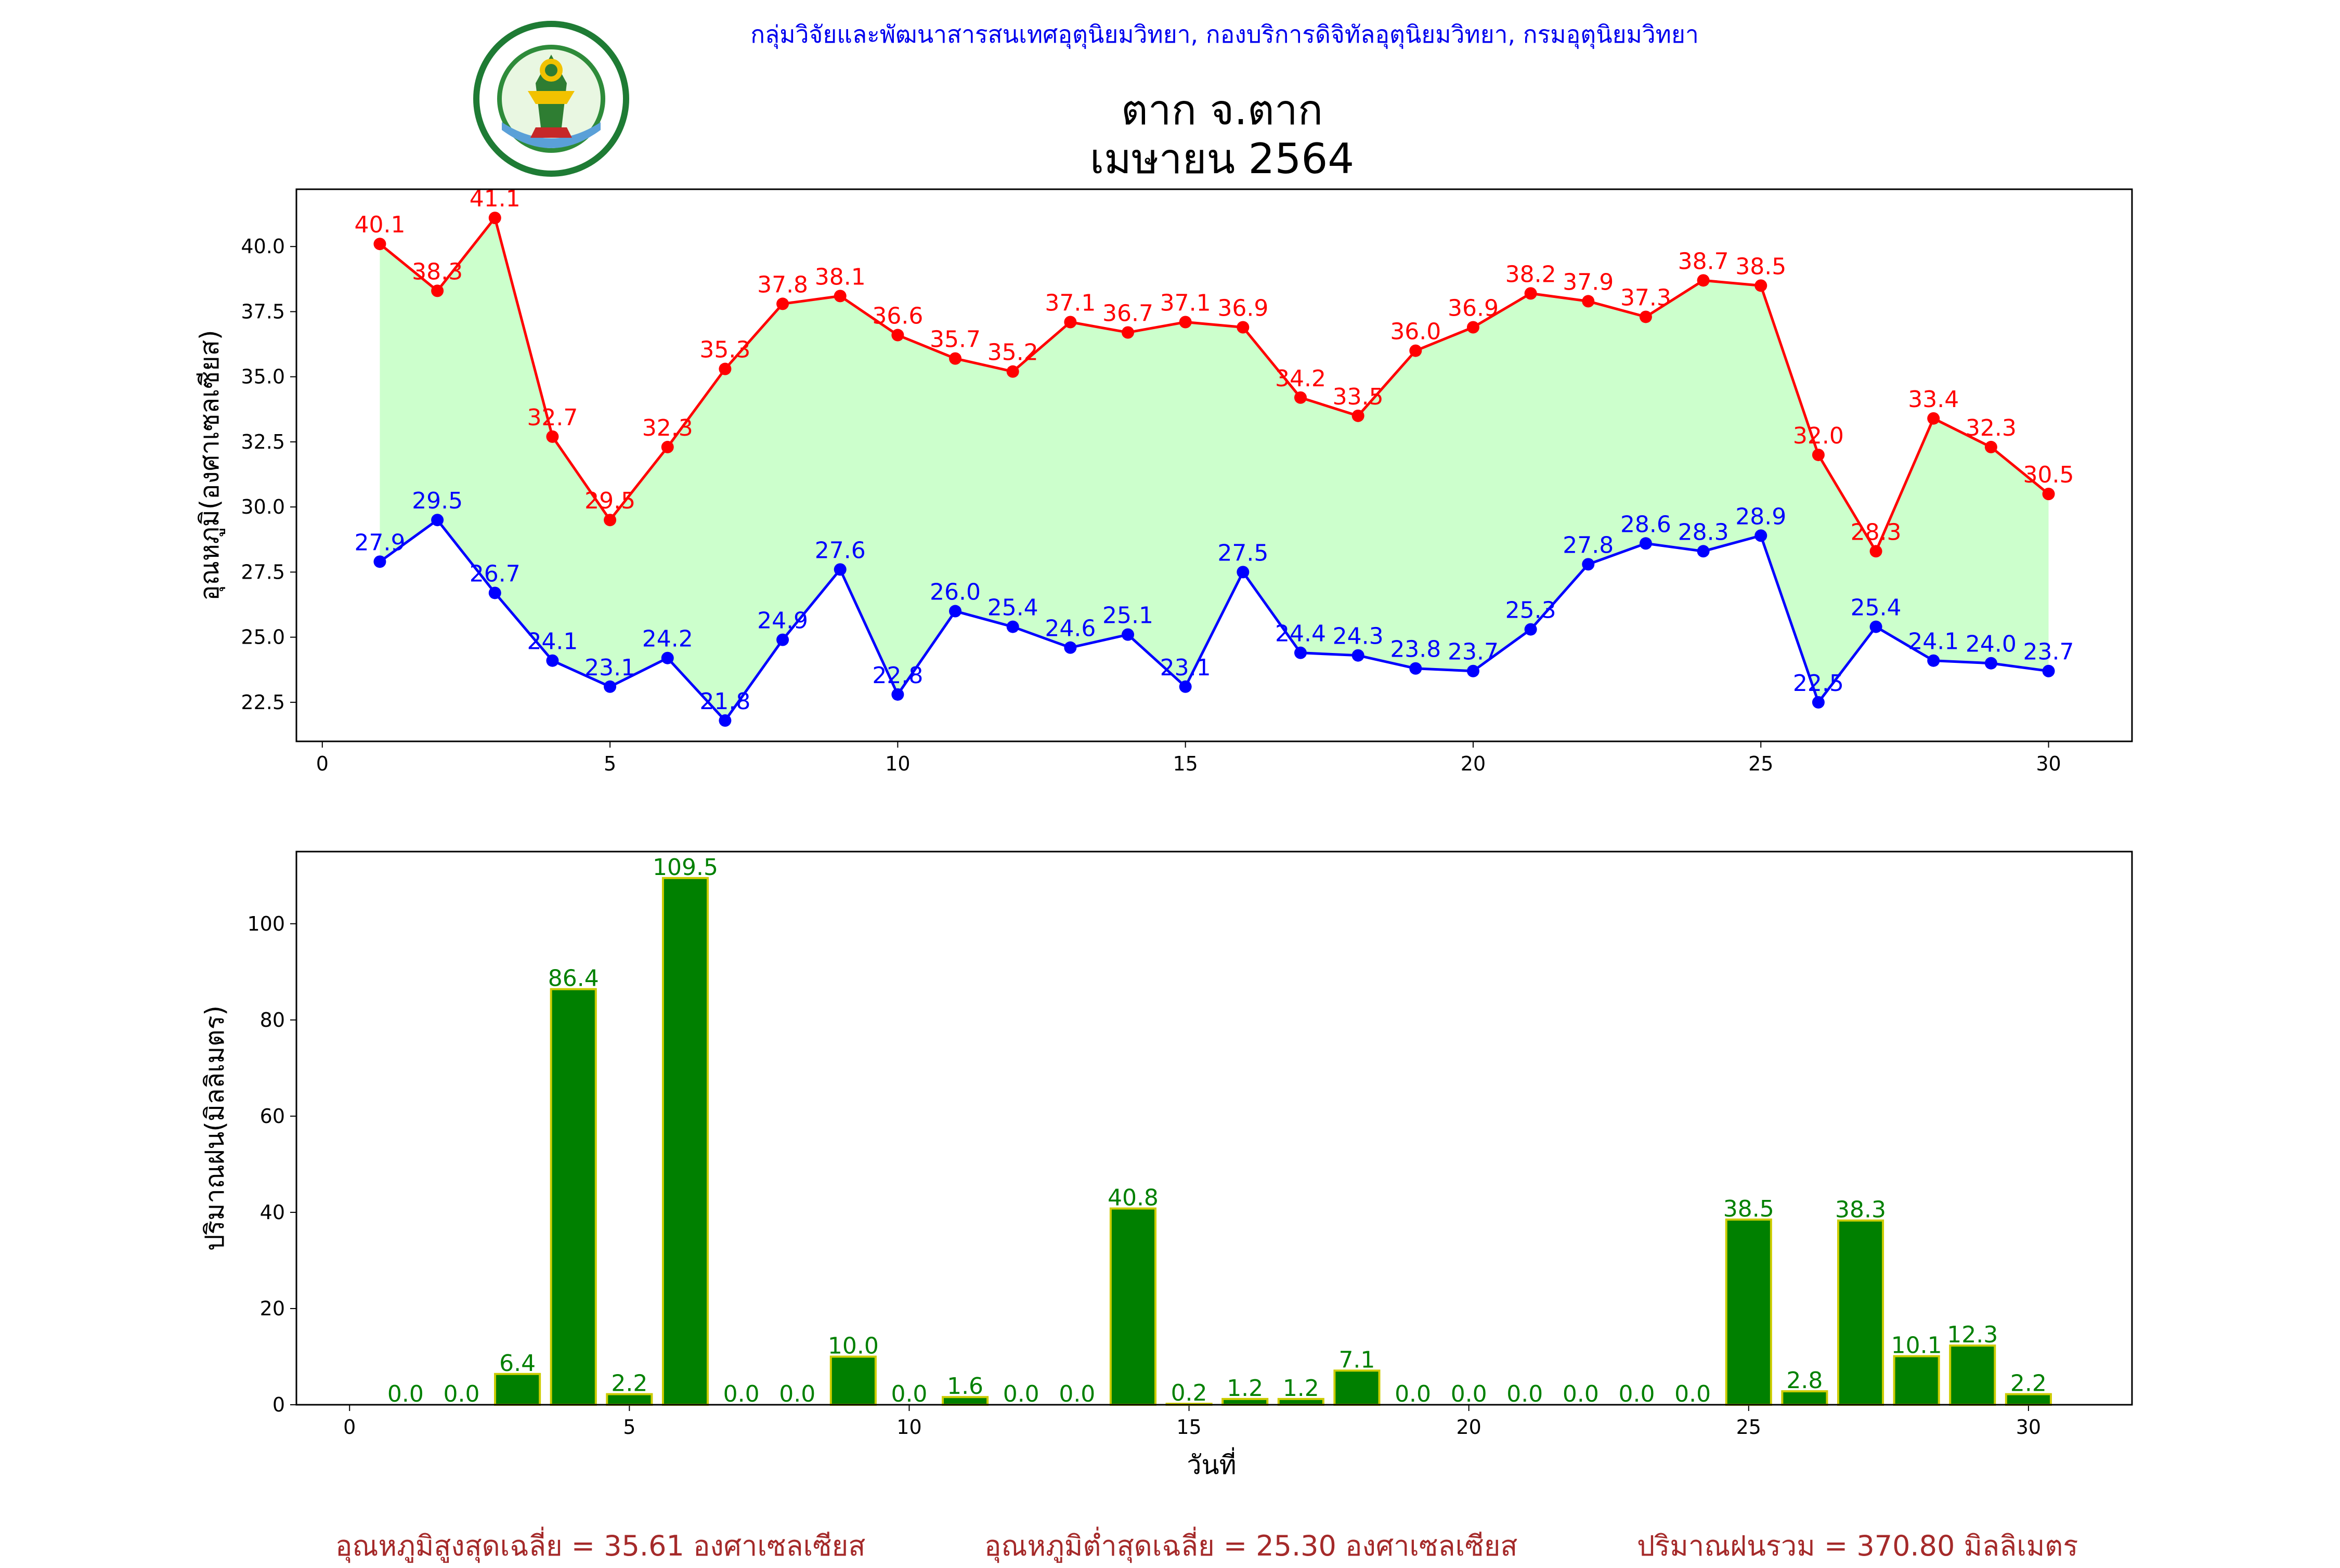 The width and height of the screenshot is (2340, 1568). I want to click on temp-max-label: 30.5, so click(2048, 475).